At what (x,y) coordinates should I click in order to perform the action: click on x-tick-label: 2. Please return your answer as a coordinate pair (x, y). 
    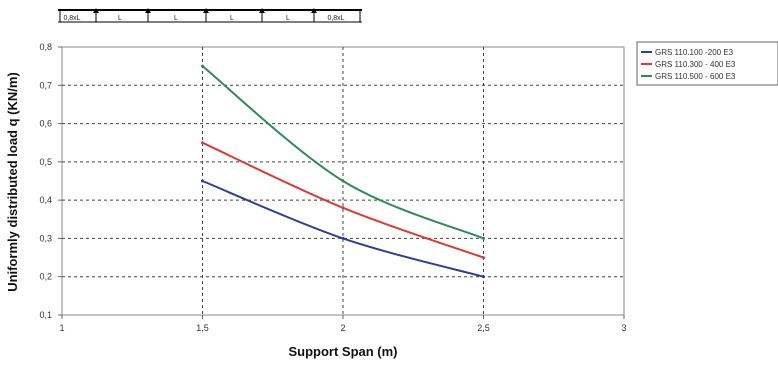
    Looking at the image, I should click on (342, 328).